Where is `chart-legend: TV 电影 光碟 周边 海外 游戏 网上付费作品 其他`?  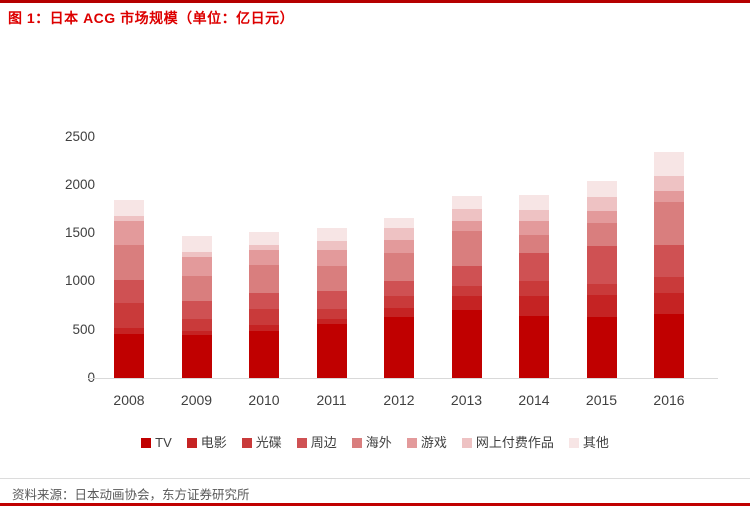 chart-legend: TV 电影 光碟 周边 海外 游戏 网上付费作品 其他 is located at coordinates (375, 443).